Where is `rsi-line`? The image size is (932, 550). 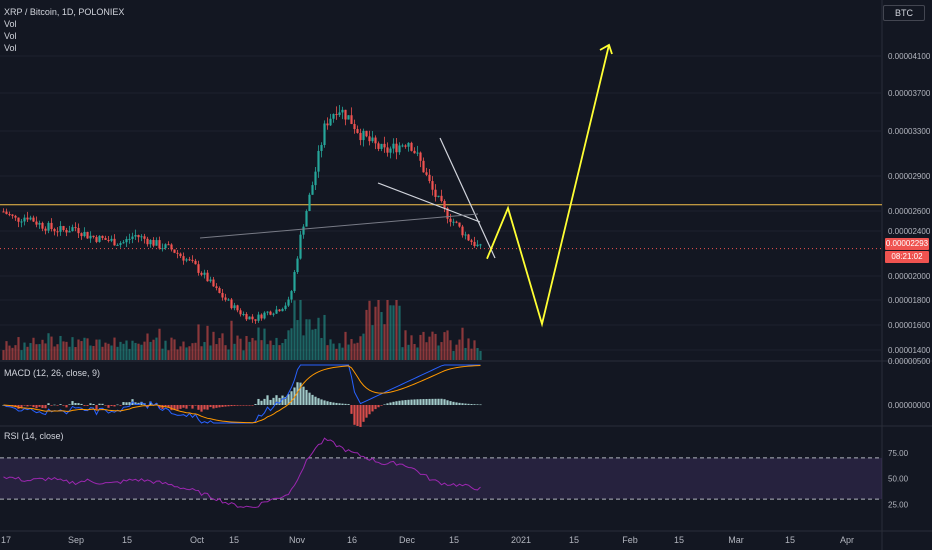
rsi-line is located at coordinates (242, 472).